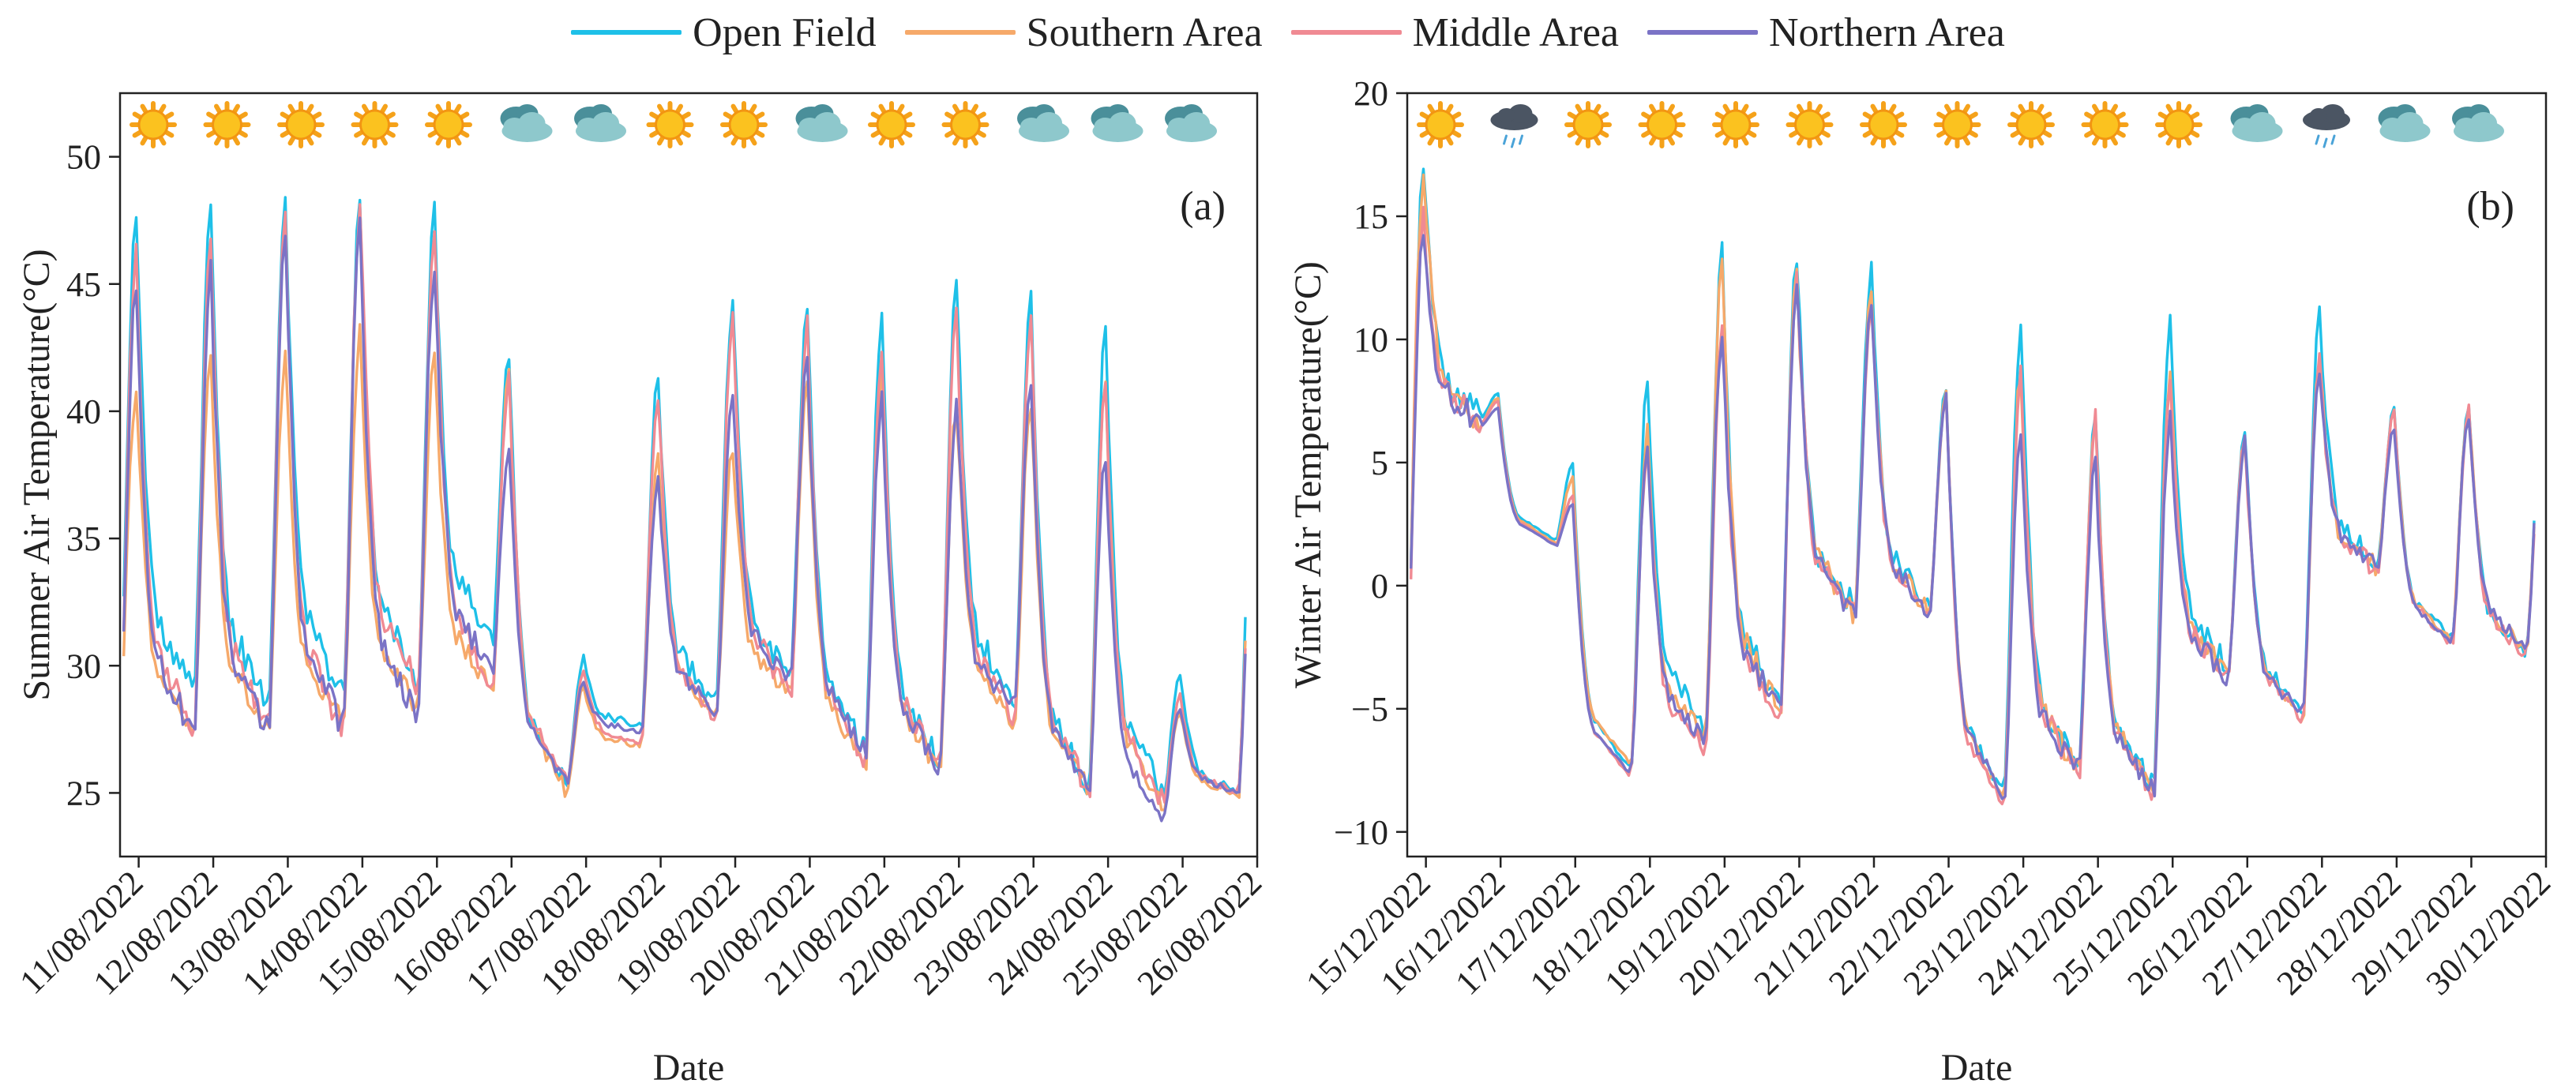  What do you see at coordinates (37, 474) in the screenshot?
I see `y-axis-title: Summer Air Temperature(°C)` at bounding box center [37, 474].